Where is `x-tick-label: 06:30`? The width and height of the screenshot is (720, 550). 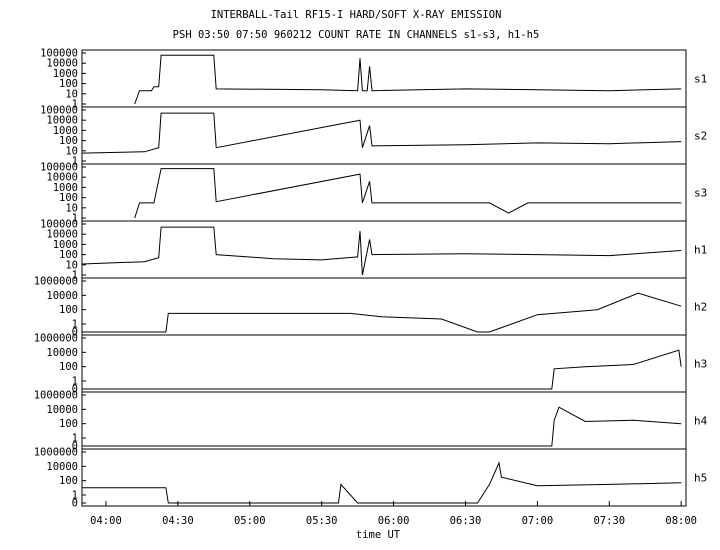
x-tick-label: 06:30 is located at coordinates (466, 521).